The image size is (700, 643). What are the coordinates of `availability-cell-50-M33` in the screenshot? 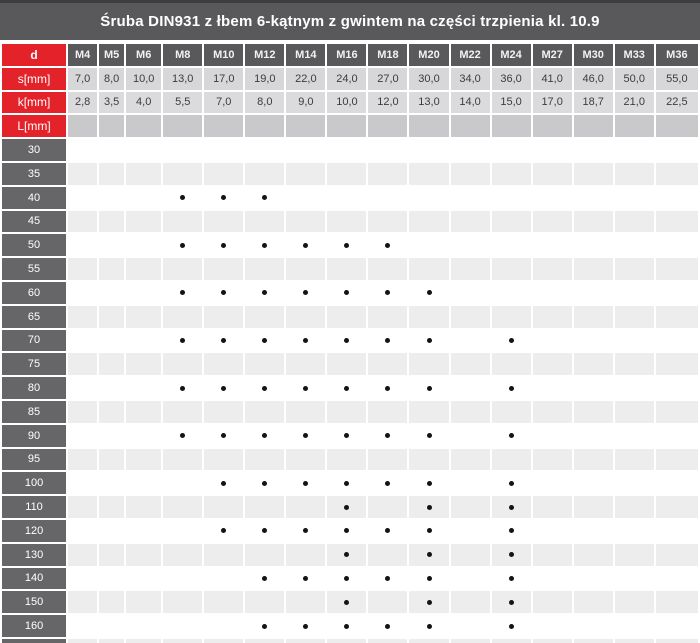 It's located at (634, 245).